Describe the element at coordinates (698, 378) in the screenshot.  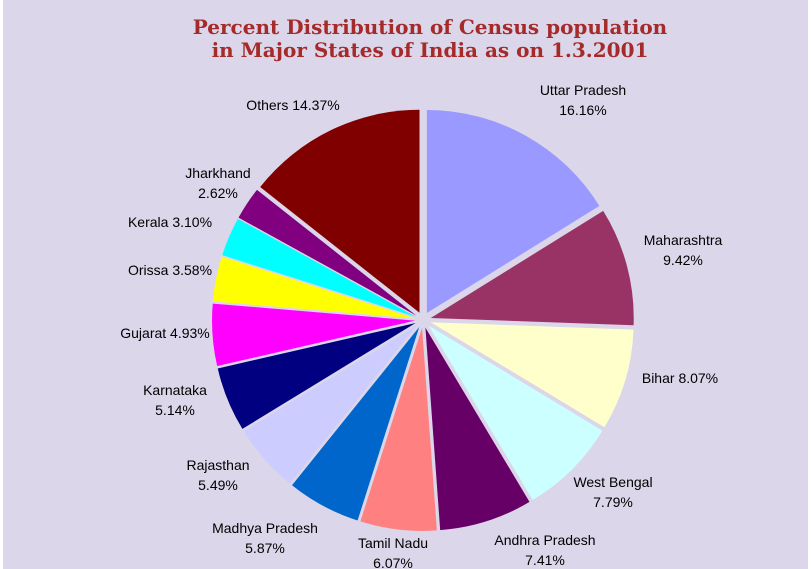
I see `value-label: 8.07%` at that location.